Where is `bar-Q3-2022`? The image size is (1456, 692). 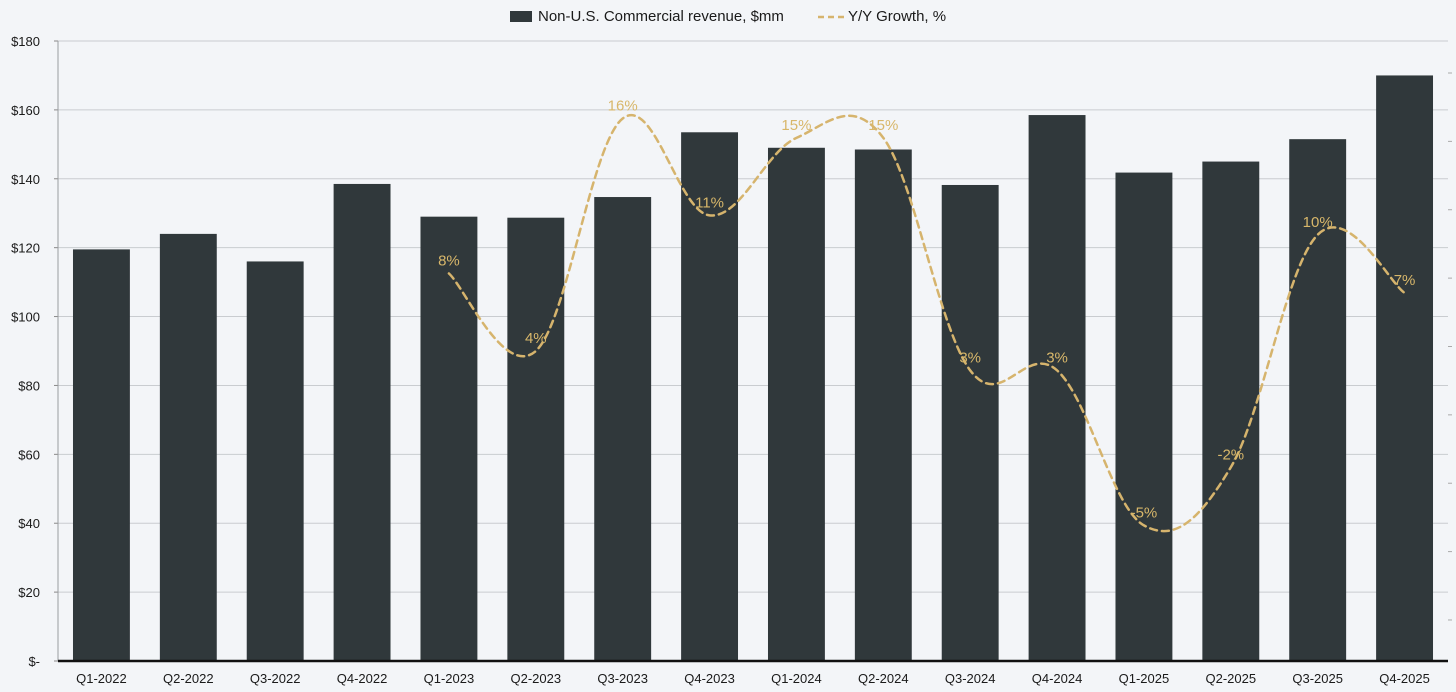
bar-Q3-2022 is located at coordinates (275, 461).